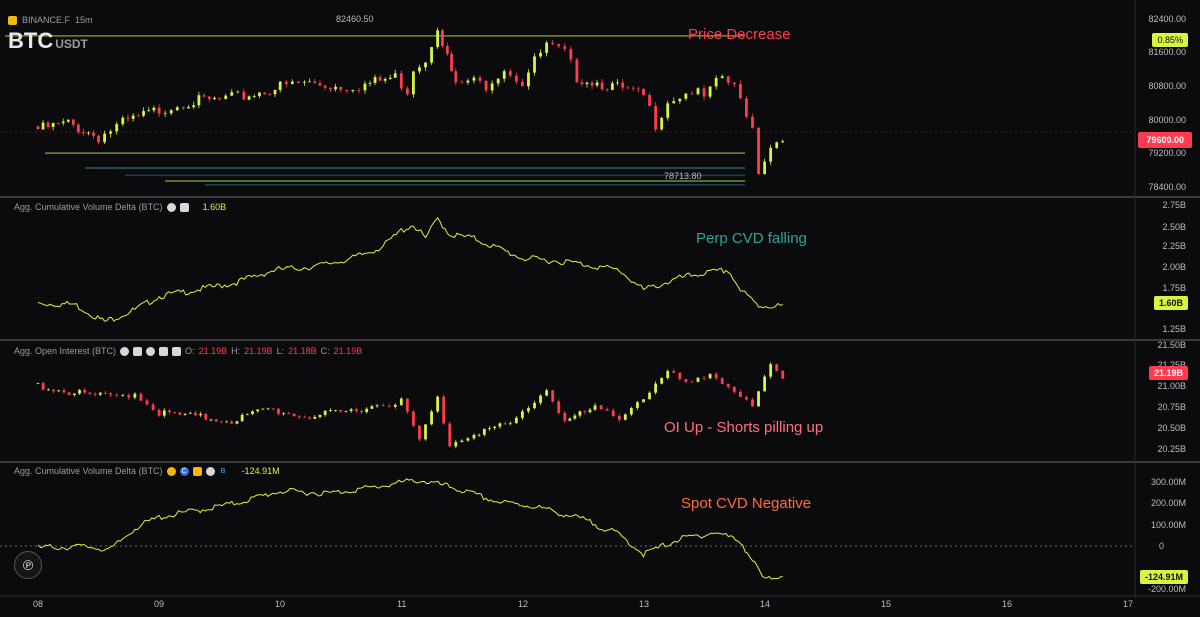 This screenshot has width=1200, height=617. Describe the element at coordinates (1167, 120) in the screenshot. I see `price-axis-label: 80000.00` at that location.